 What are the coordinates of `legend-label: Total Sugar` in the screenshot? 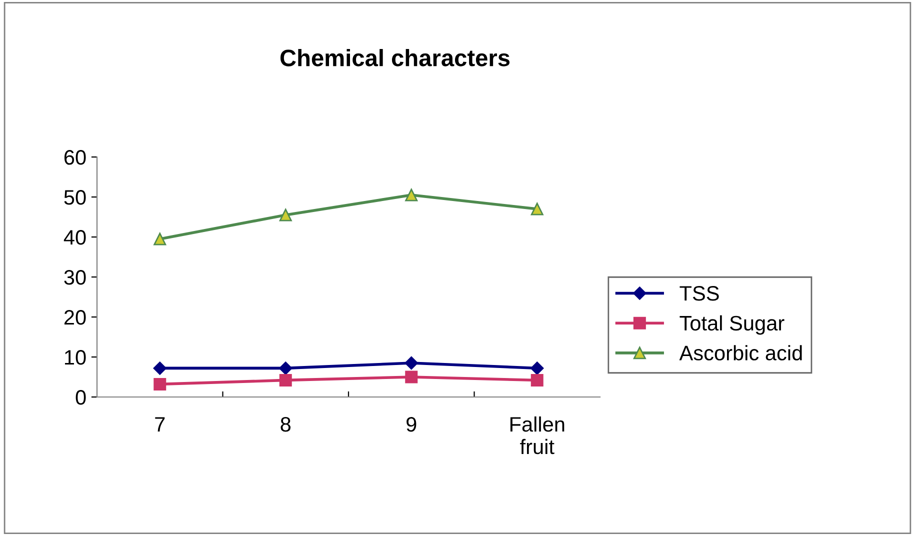 It's located at (732, 325).